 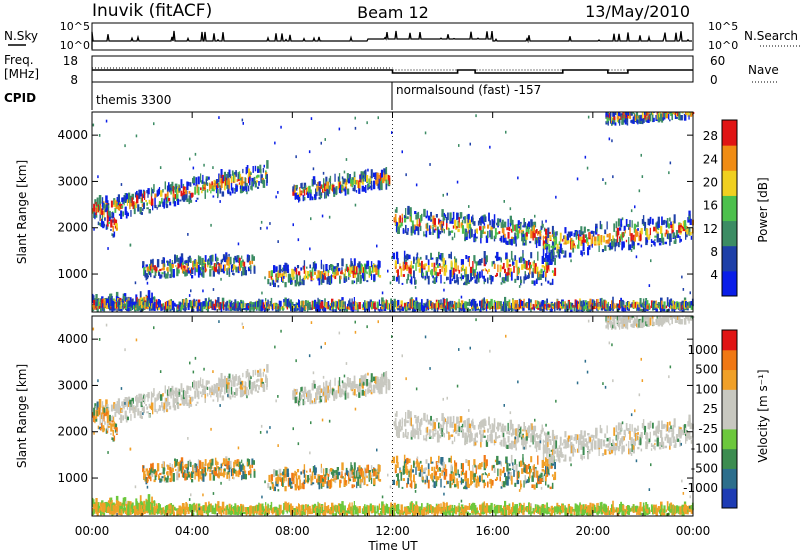 I want to click on cpid-label: CPID, so click(x=20, y=98).